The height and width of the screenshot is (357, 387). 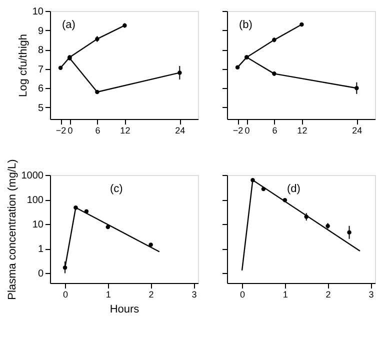 What do you see at coordinates (12, 229) in the screenshot?
I see `y-axis-title: Plasma concentration (mg/L)` at bounding box center [12, 229].